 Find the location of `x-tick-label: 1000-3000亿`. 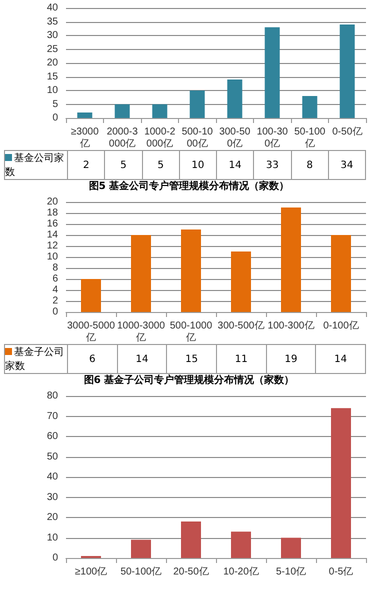

x-tick-label: 1000-3000亿 is located at coordinates (141, 332).